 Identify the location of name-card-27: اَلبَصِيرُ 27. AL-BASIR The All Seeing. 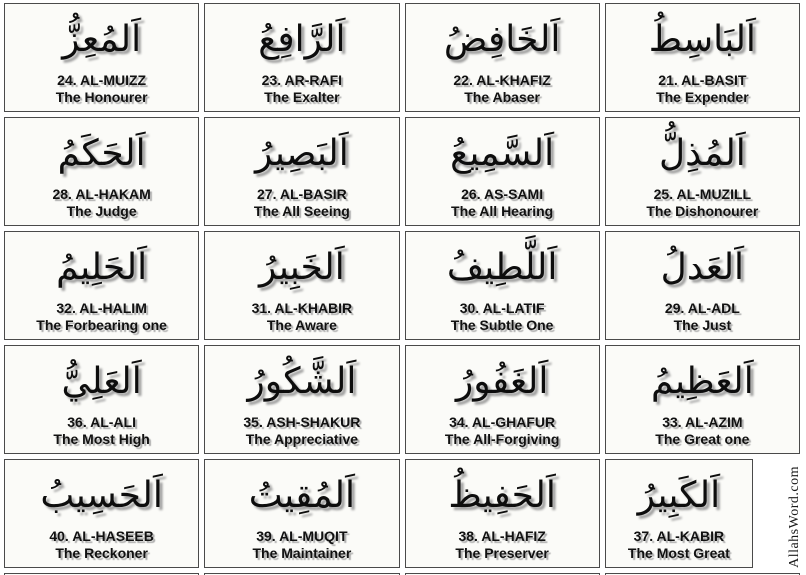
(302, 171).